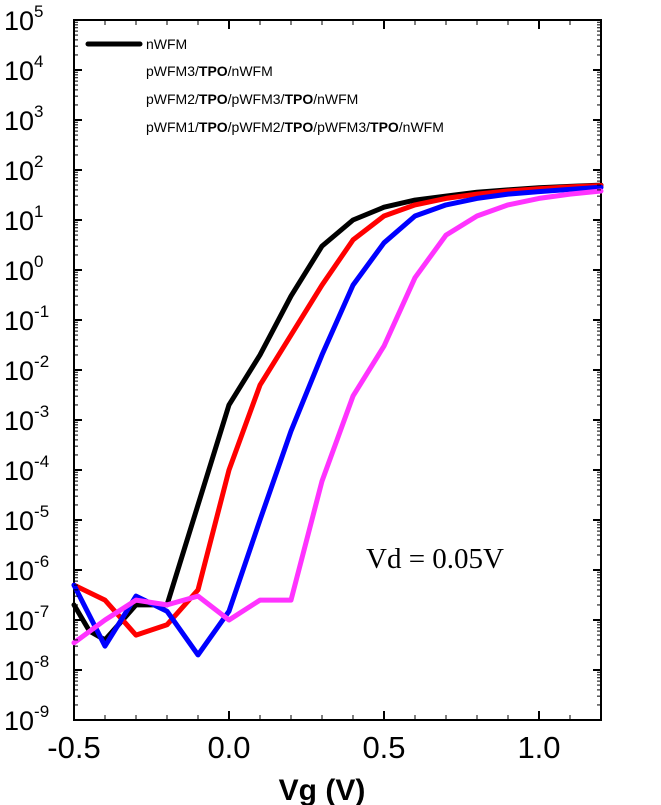  Describe the element at coordinates (26, 419) in the screenshot. I see `y-tick-label: 10⁻³` at that location.